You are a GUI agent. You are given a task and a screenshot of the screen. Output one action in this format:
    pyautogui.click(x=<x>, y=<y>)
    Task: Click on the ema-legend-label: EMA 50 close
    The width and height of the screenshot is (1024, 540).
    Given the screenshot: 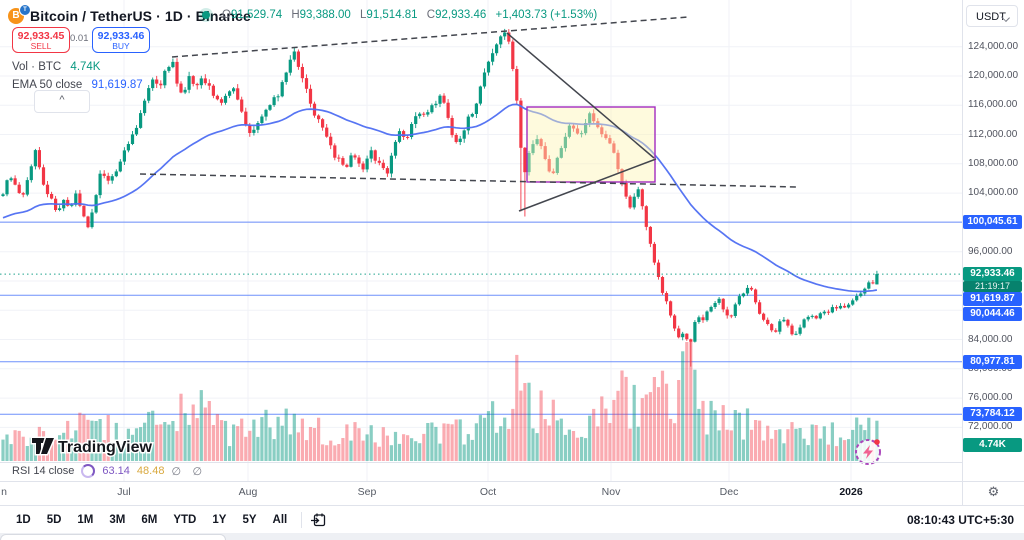 What is the action you would take?
    pyautogui.click(x=47, y=85)
    